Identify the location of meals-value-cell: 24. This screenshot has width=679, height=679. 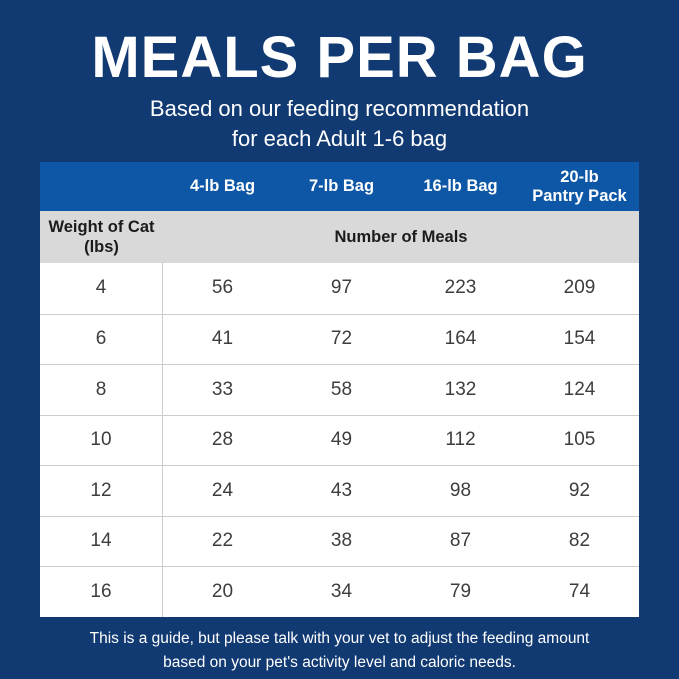
(222, 490).